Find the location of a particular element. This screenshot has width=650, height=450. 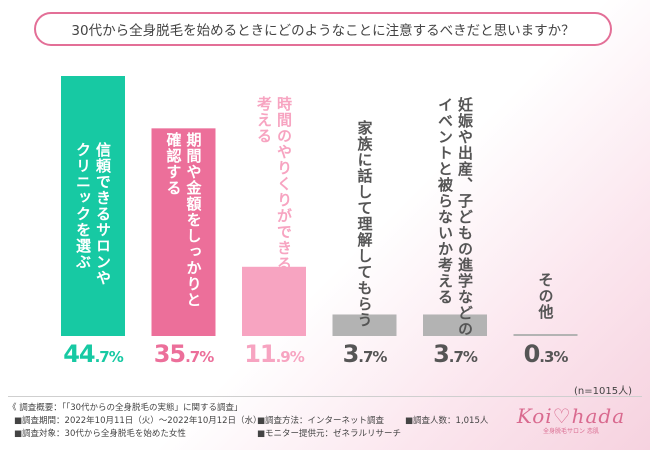

value-int: 11 is located at coordinates (260, 354).